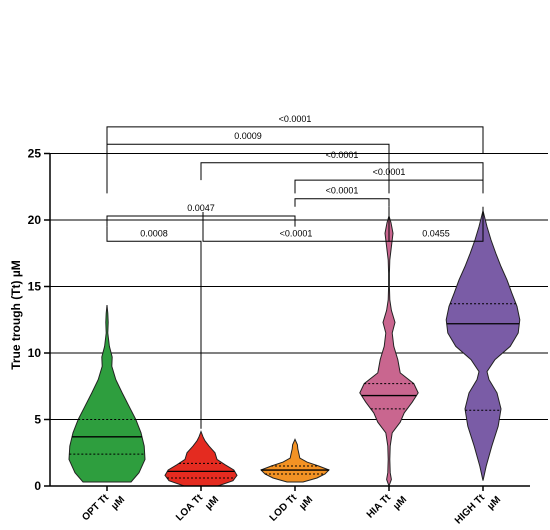  Describe the element at coordinates (154, 233) in the screenshot. I see `p-value-label: 0.0008` at that location.